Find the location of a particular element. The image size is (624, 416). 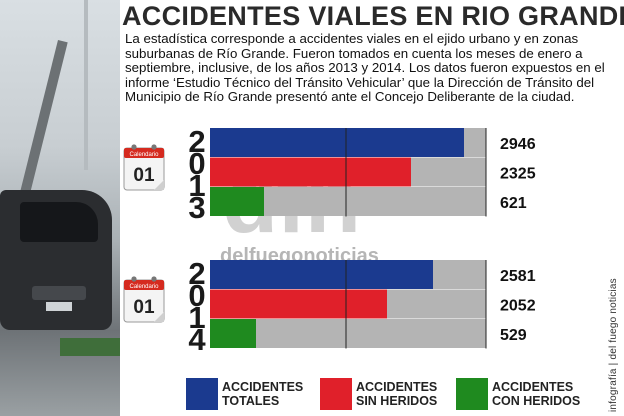

legend-label-sin-heridos: ACCIDENTES SIN HERIDOS is located at coordinates (404, 394).